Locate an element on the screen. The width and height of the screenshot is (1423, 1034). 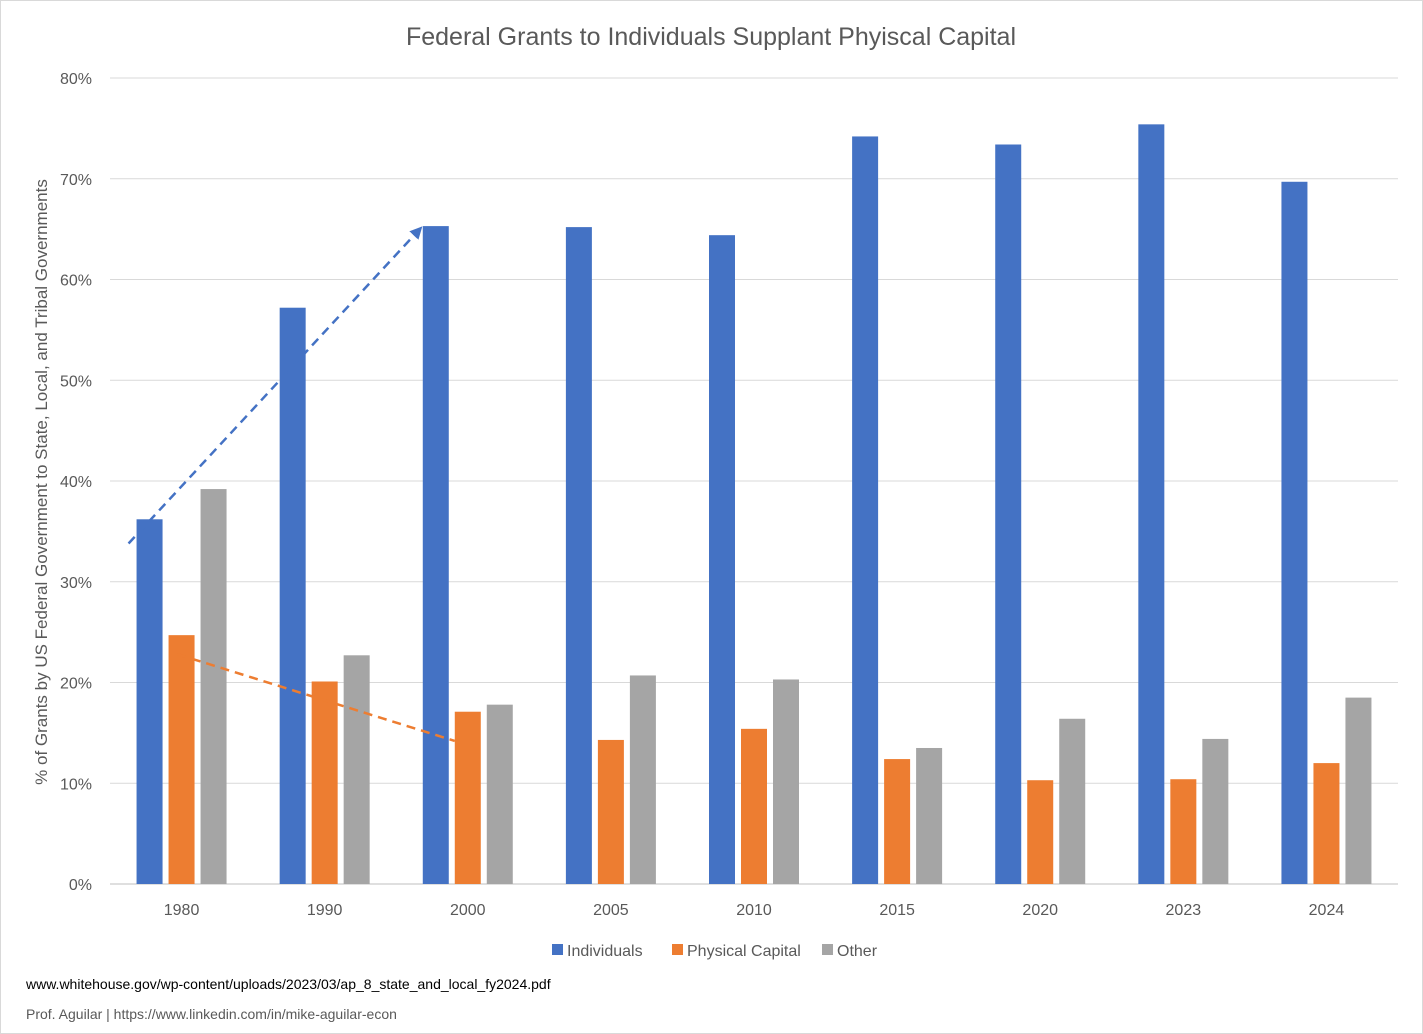
y-tick-label: 50% is located at coordinates (76, 381).